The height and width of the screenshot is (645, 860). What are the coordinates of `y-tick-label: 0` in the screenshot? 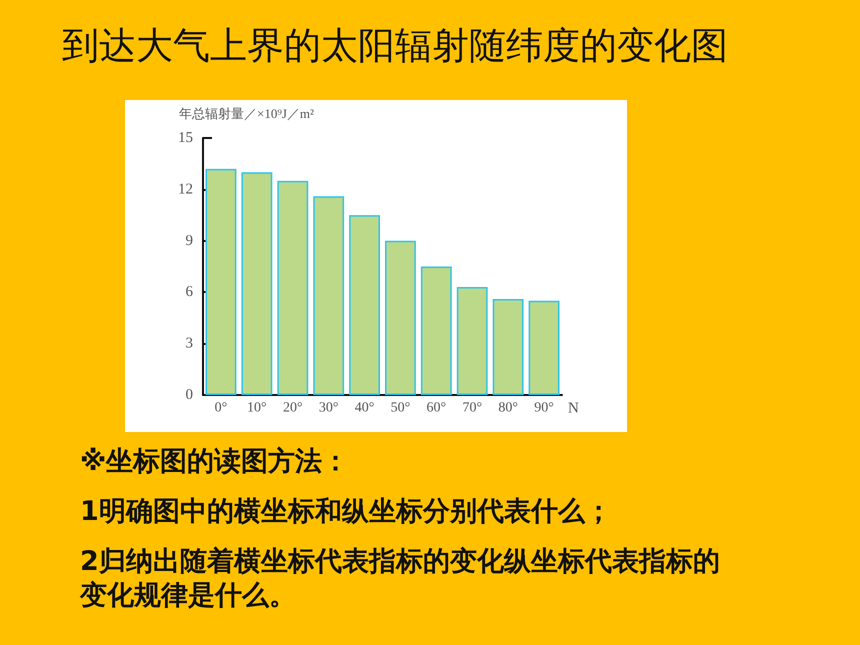 It's located at (189, 395).